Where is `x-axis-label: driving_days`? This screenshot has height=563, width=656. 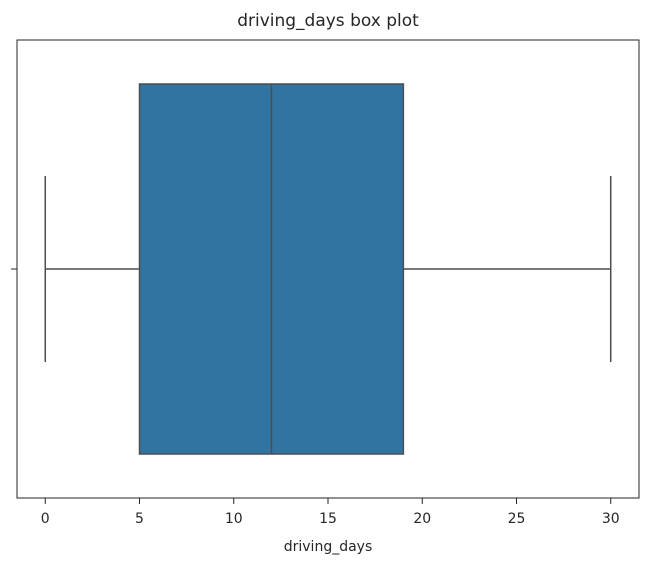 x-axis-label: driving_days is located at coordinates (328, 547).